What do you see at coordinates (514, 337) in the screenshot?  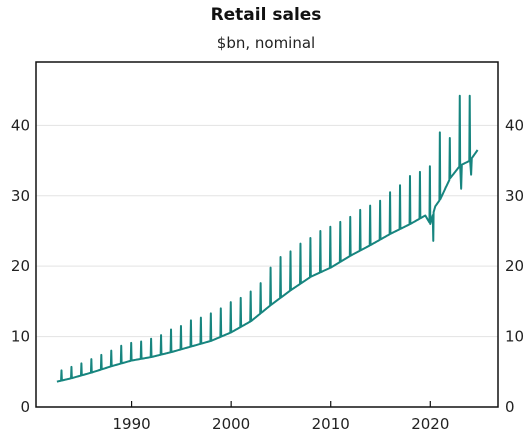 I see `y-tick-label-right: 10` at bounding box center [514, 337].